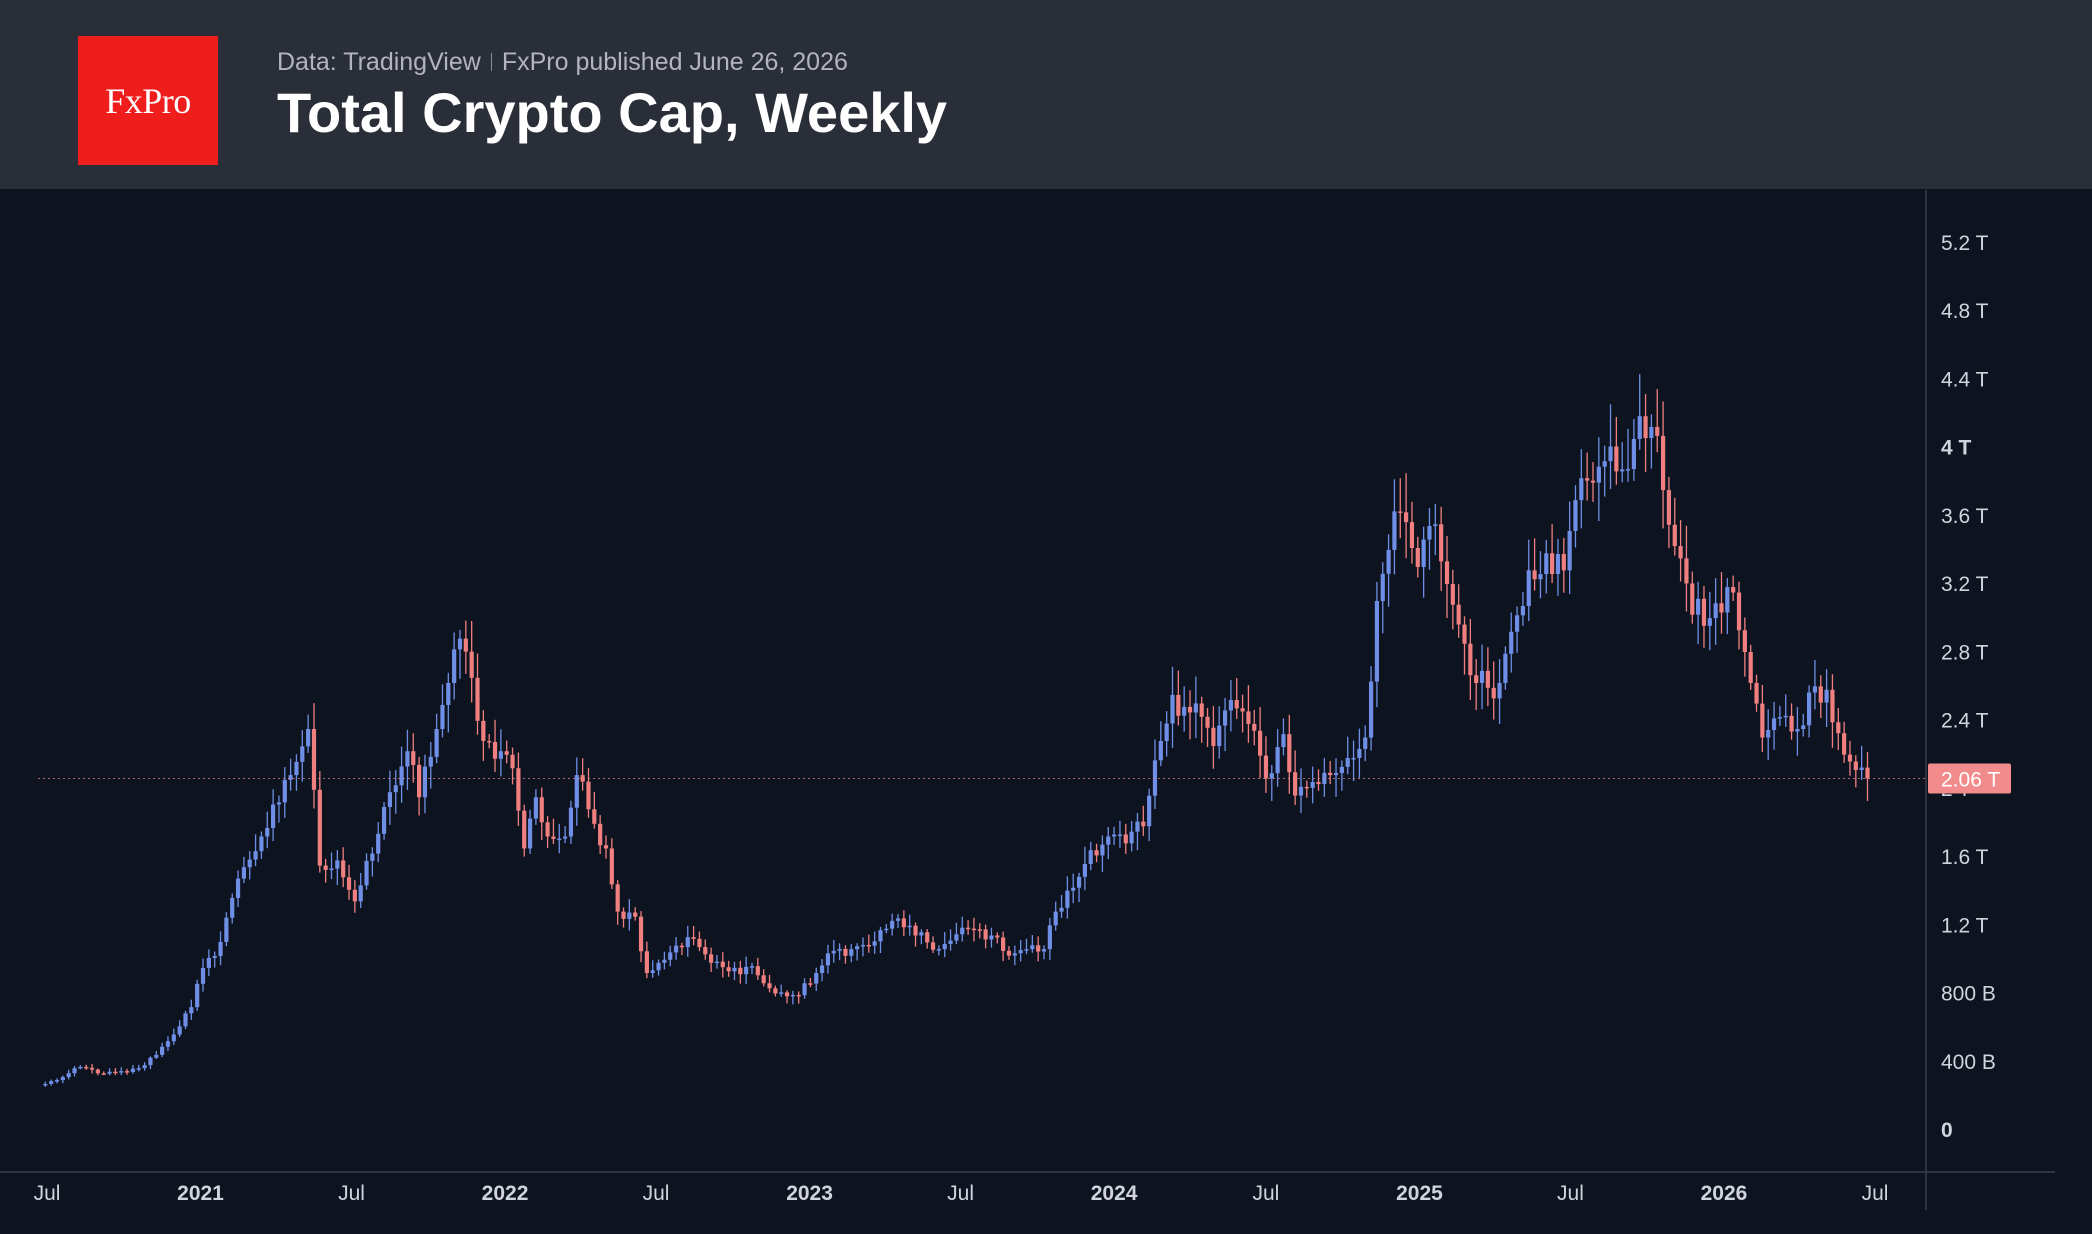  What do you see at coordinates (1419, 1193) in the screenshot?
I see `x-tick-label: 2025` at bounding box center [1419, 1193].